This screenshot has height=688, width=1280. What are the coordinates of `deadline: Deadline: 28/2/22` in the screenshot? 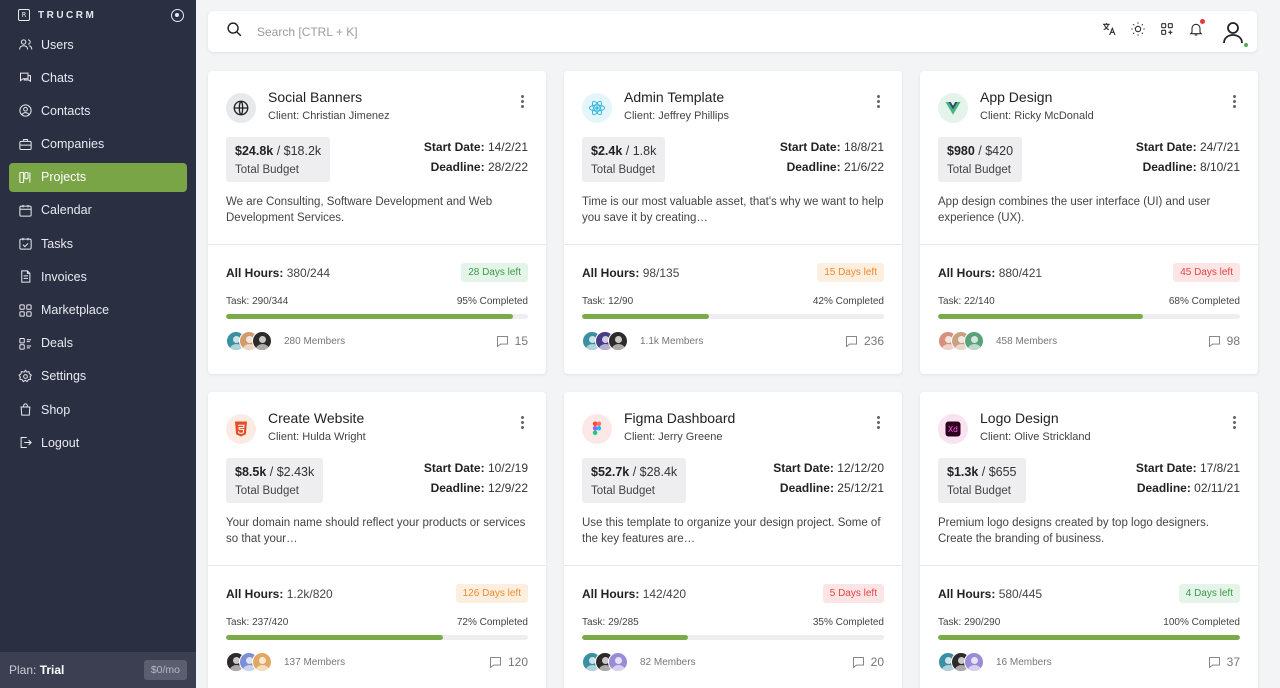 It's located at (479, 167).